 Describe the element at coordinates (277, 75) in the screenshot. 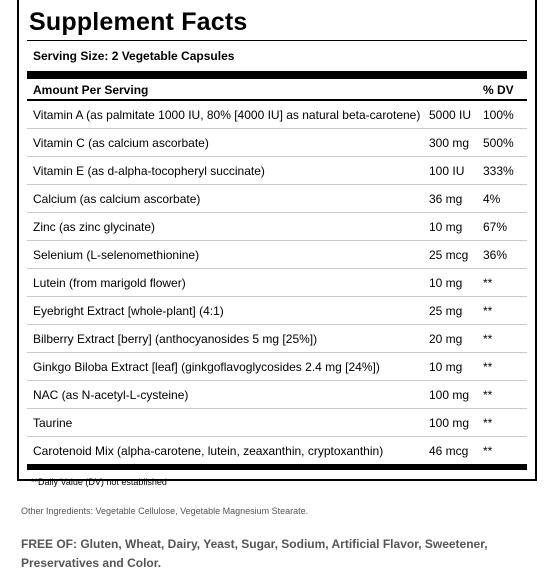

I see `thick-divider` at that location.